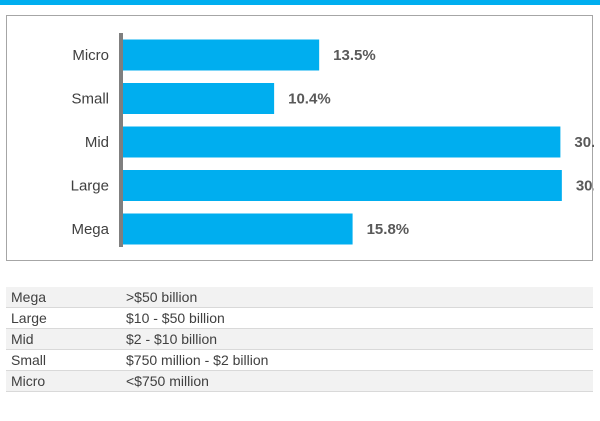  I want to click on table-row: Mid $2 - $10 billion, so click(299, 339).